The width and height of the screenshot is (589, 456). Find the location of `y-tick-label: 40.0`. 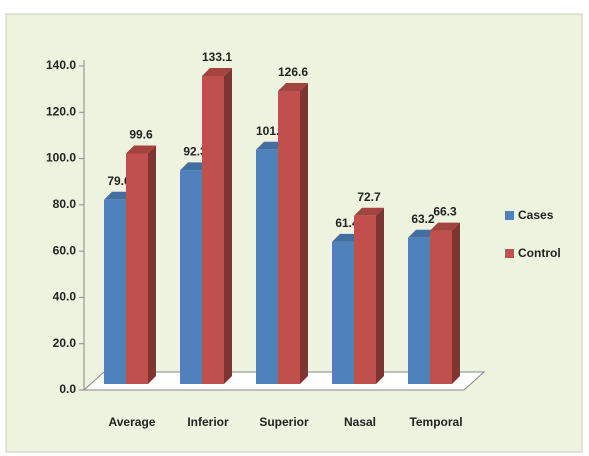

y-tick-label: 40.0 is located at coordinates (65, 297).